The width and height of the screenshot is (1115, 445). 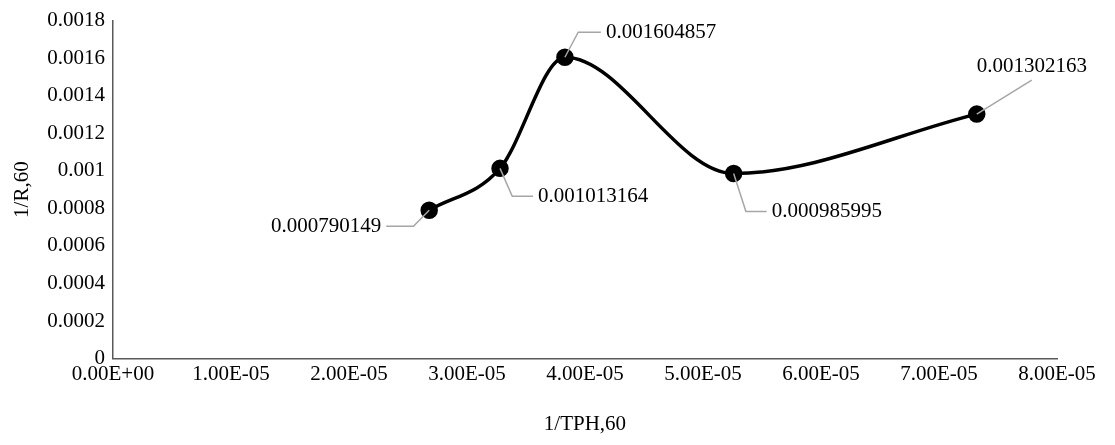 What do you see at coordinates (1057, 372) in the screenshot?
I see `x-tick-label: 8.00E-05` at bounding box center [1057, 372].